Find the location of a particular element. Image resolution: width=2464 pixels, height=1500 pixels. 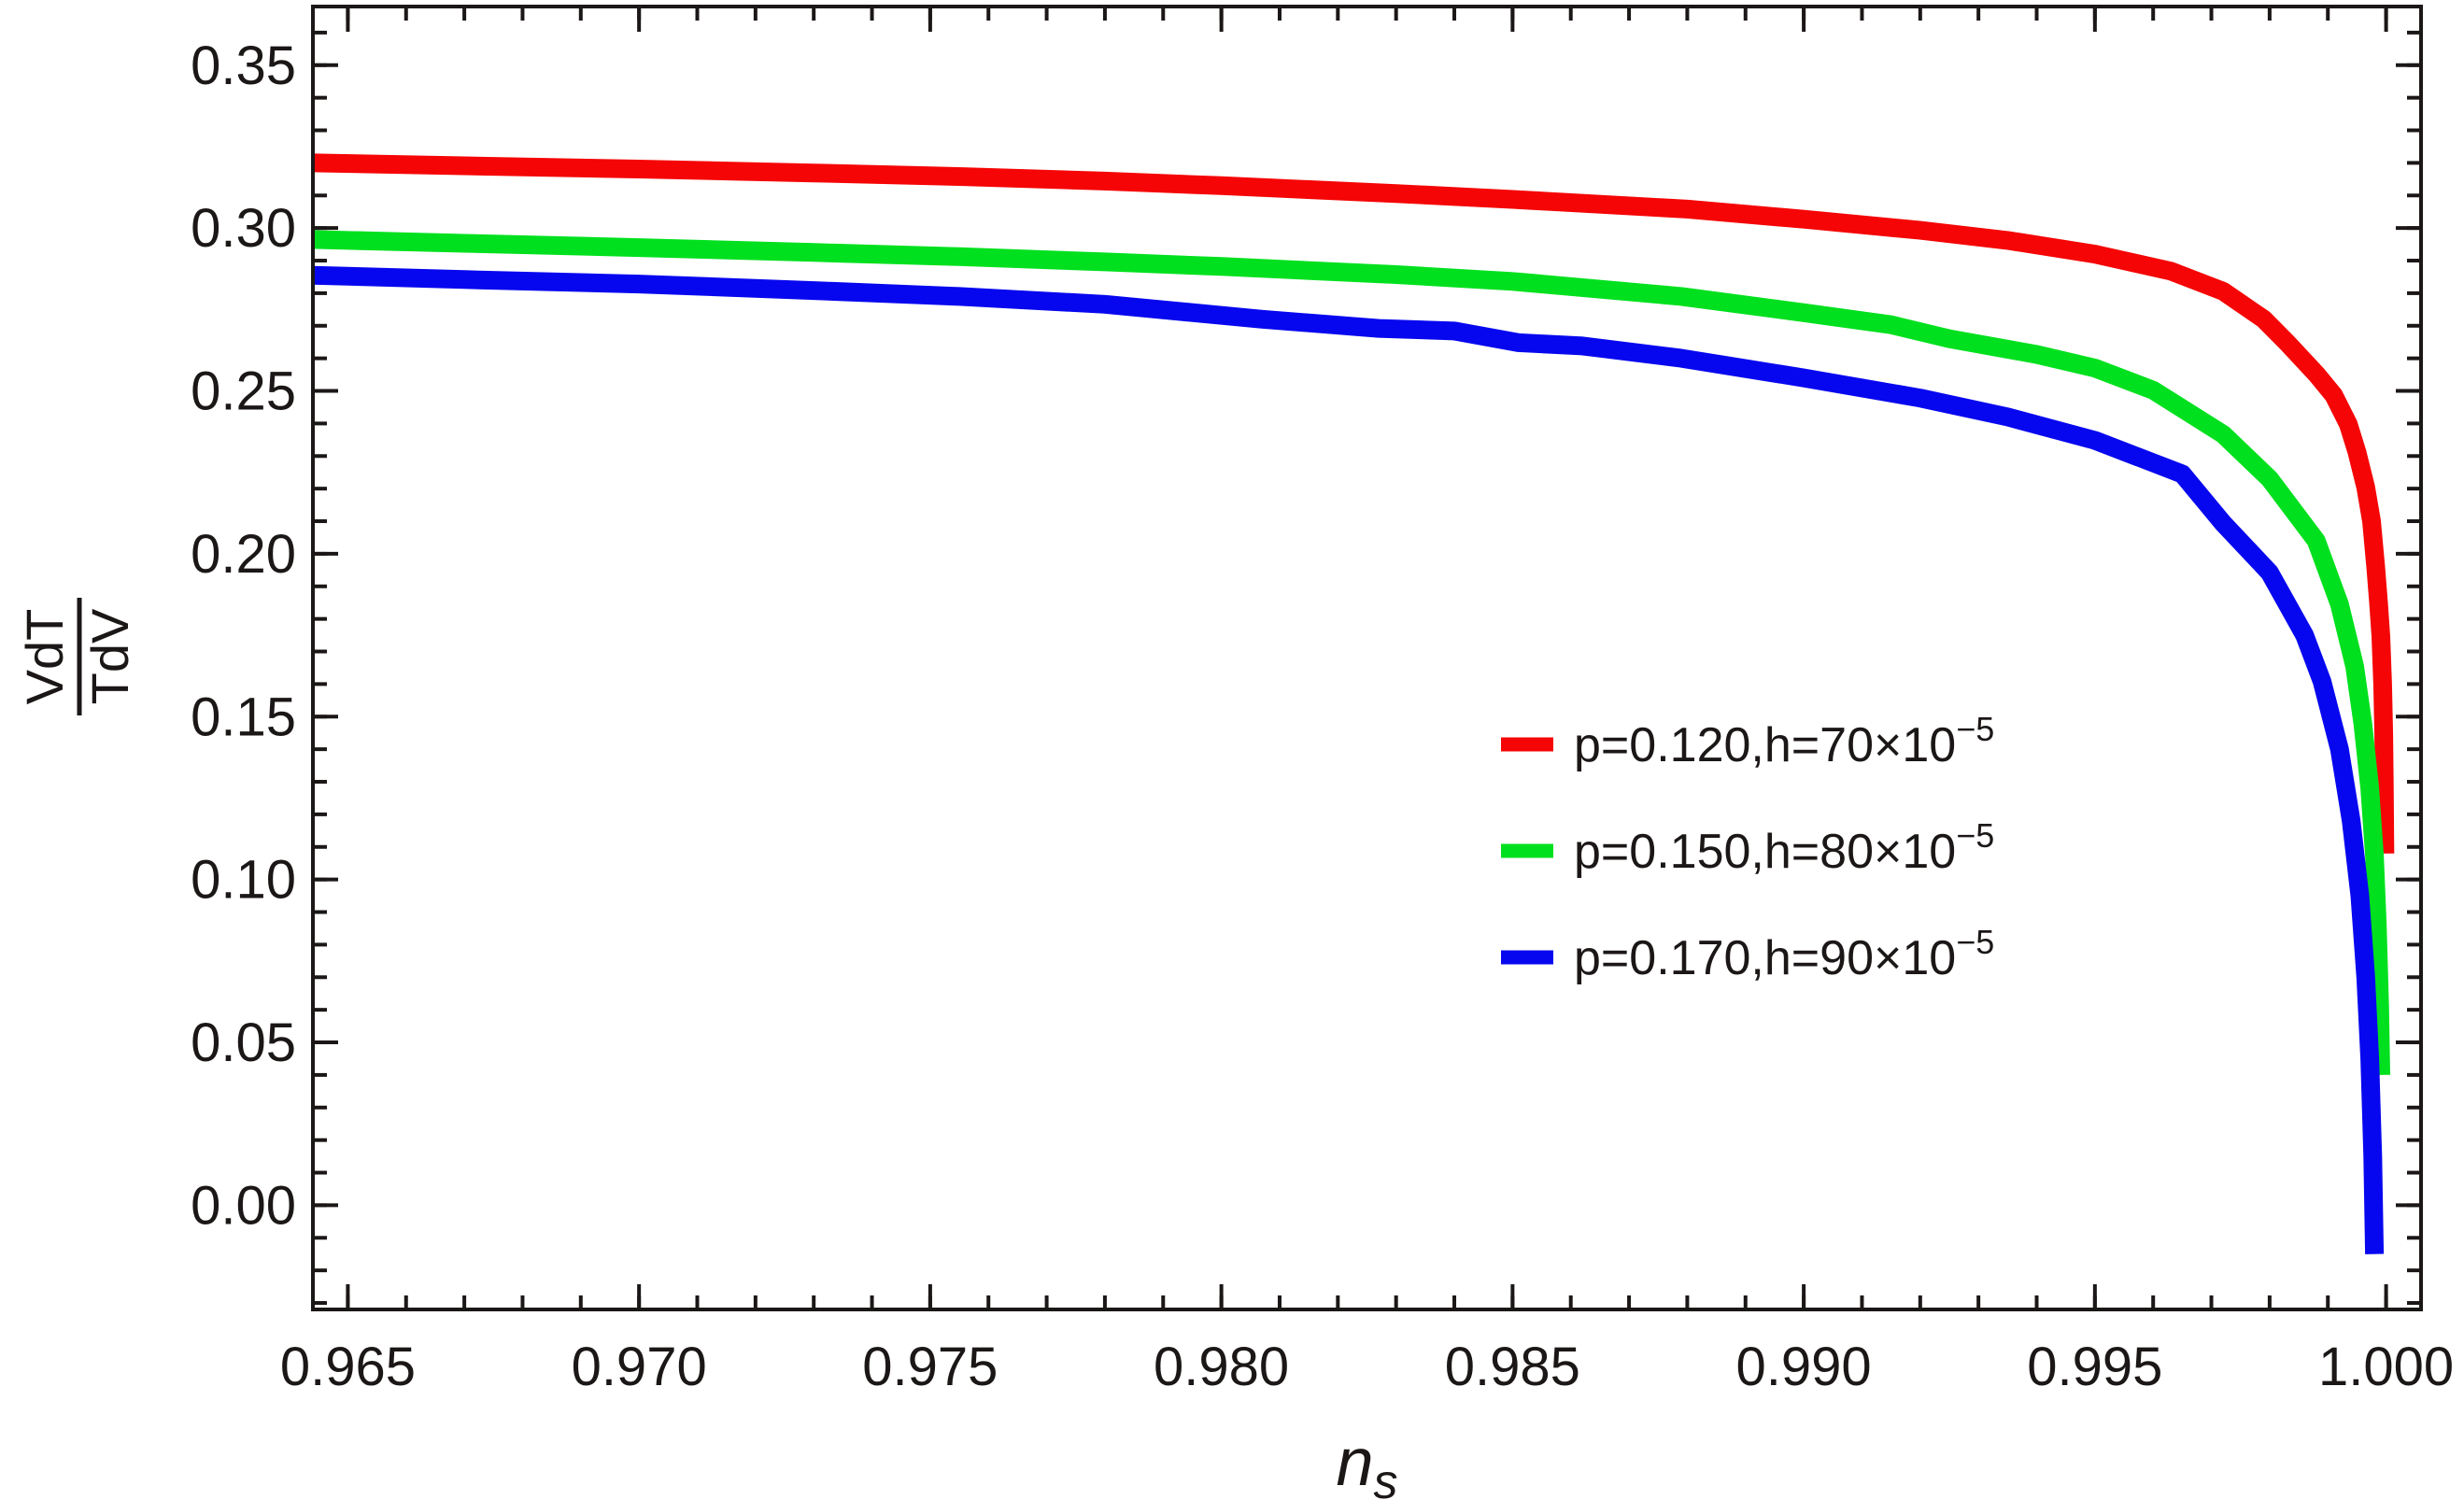

x-tick-label: 0.995 is located at coordinates (2094, 1367).